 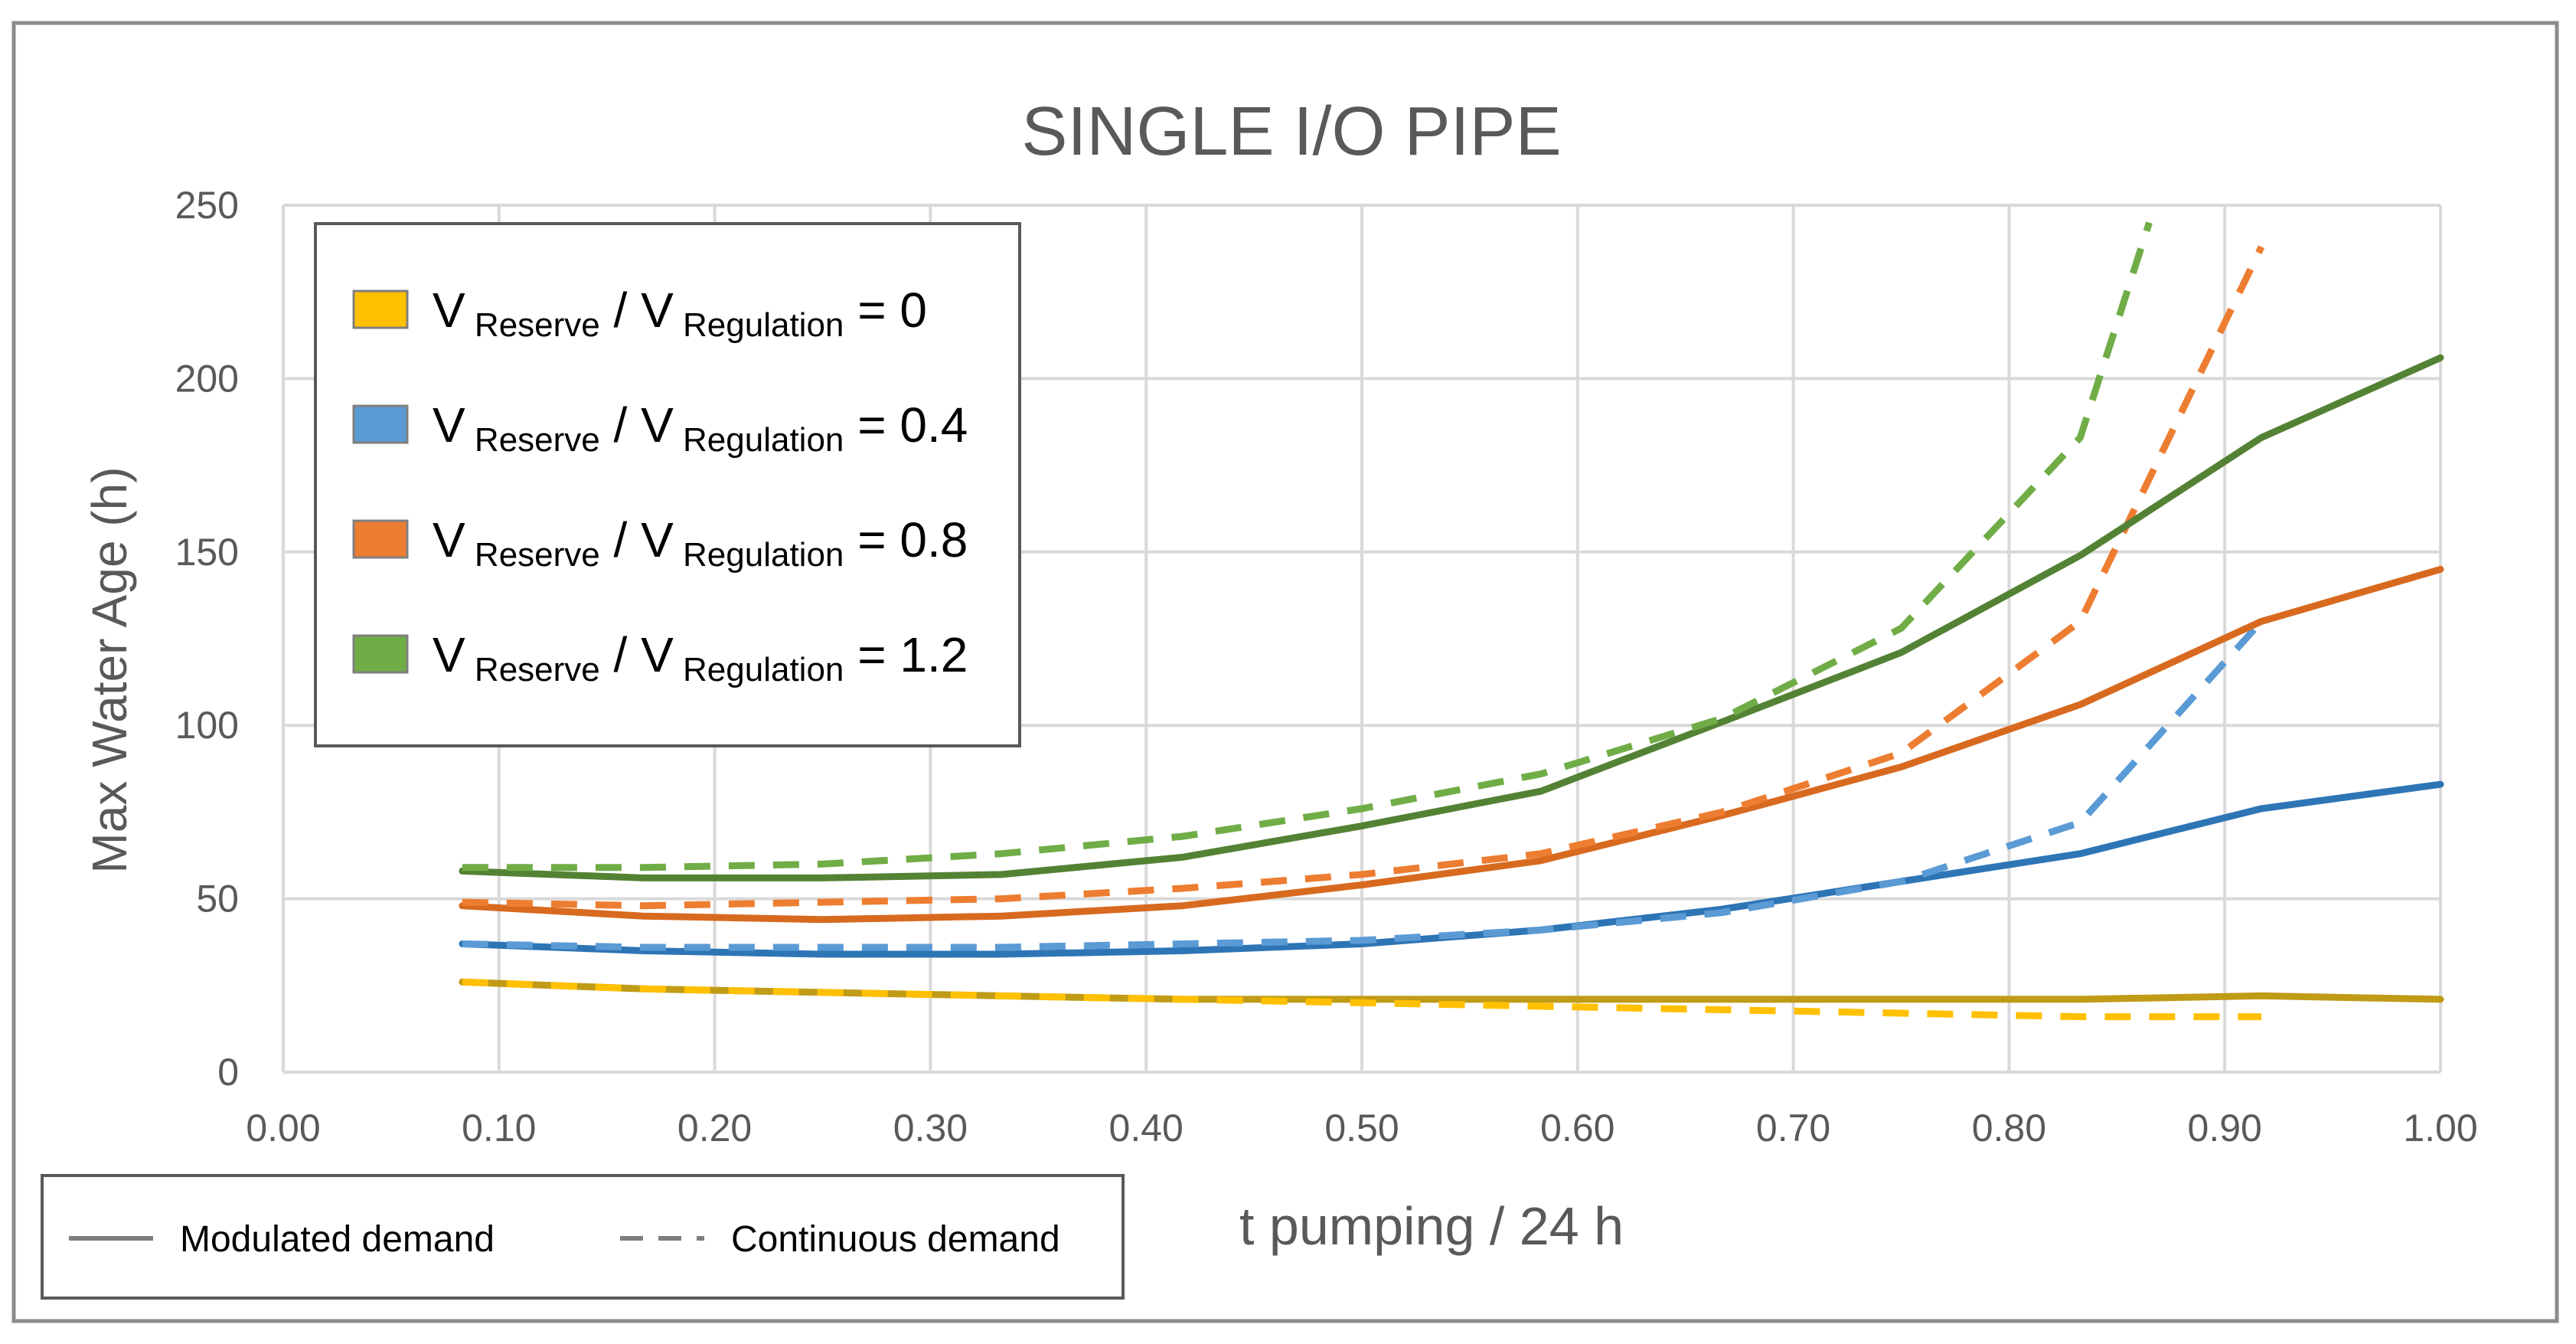 I want to click on y-tick-label: 200, so click(x=207, y=378).